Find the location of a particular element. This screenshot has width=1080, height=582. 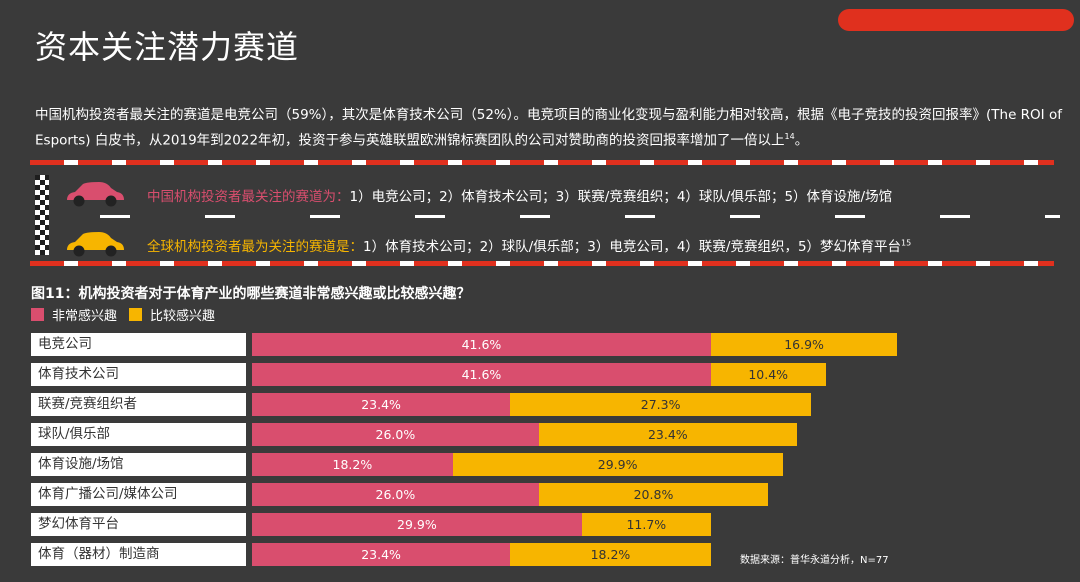

bar-fairly-interested: 29.9% is located at coordinates (617, 464).